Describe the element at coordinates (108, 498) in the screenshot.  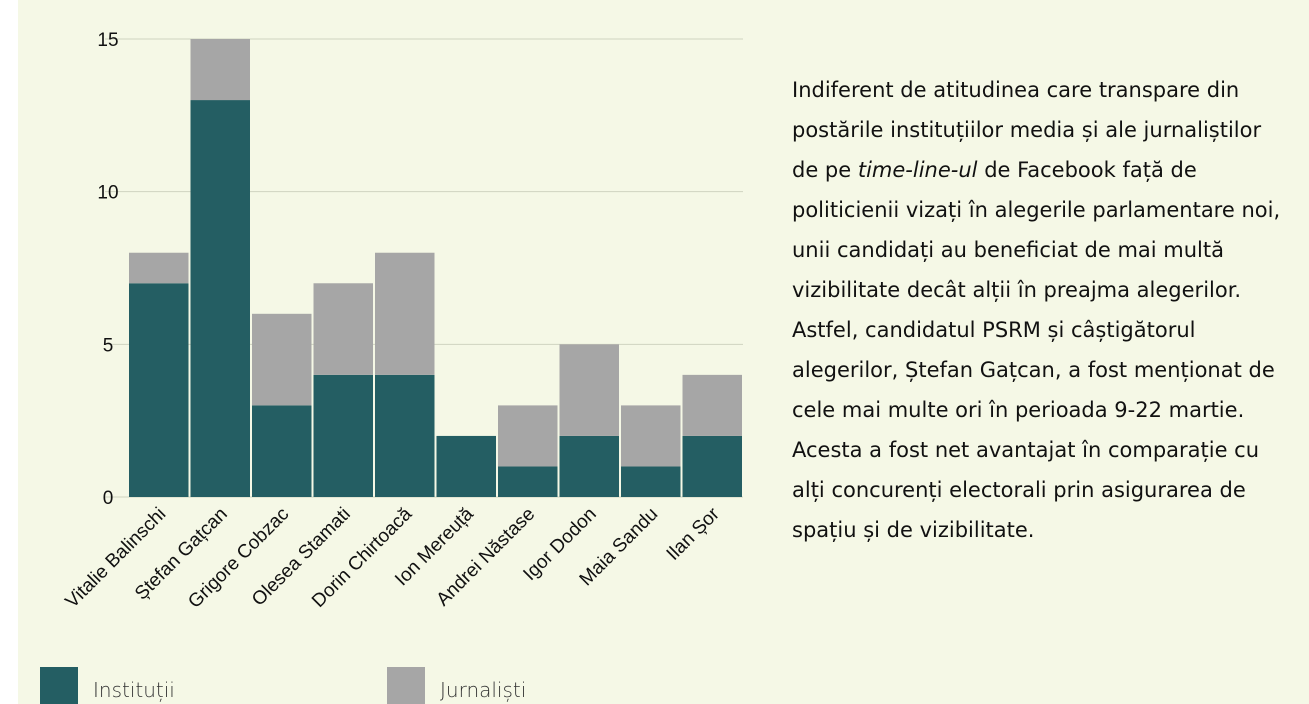
I see `y-tick-label: 0` at that location.